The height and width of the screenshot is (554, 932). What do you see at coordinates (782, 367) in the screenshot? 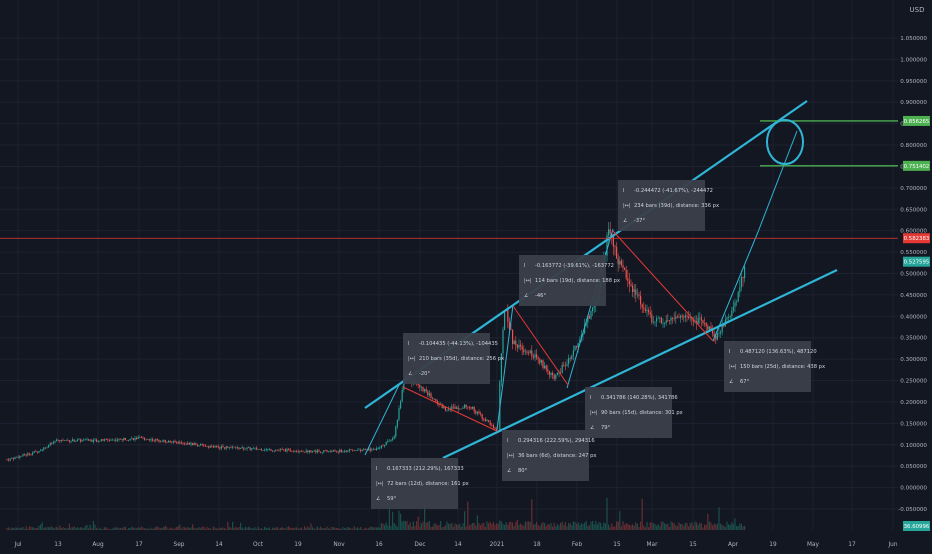
I see `measure-box-text: 150 bars (25d), distance: 438 px` at bounding box center [782, 367].